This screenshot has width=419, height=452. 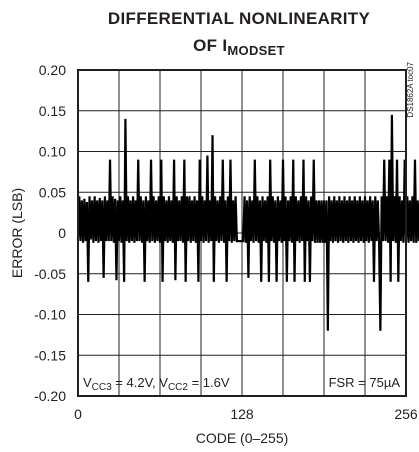 I want to click on y-tick-label: 0.15, so click(x=52, y=111).